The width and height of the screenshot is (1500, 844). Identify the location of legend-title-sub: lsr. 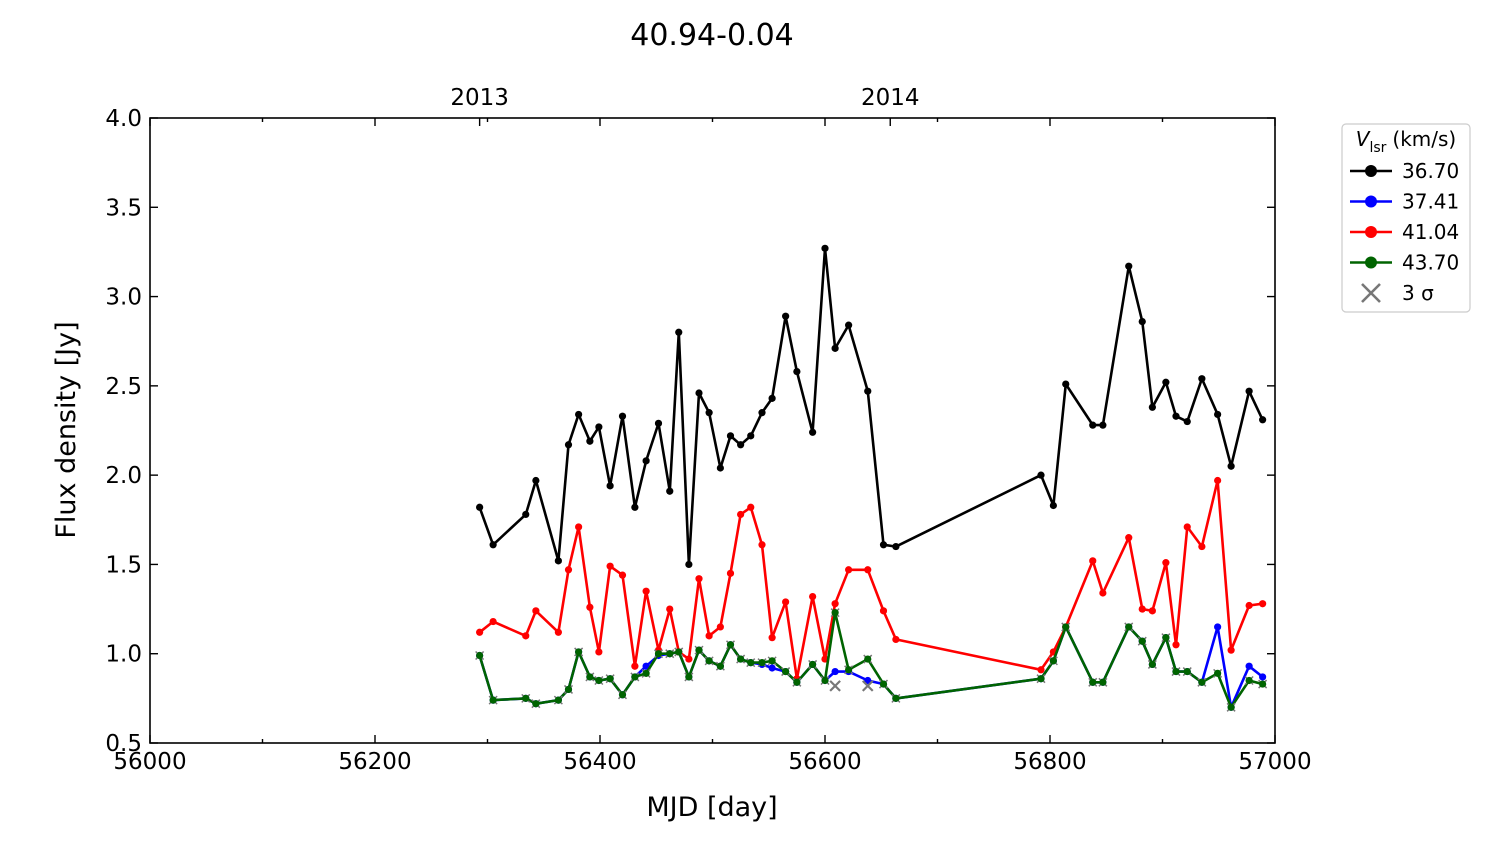
(1377, 148).